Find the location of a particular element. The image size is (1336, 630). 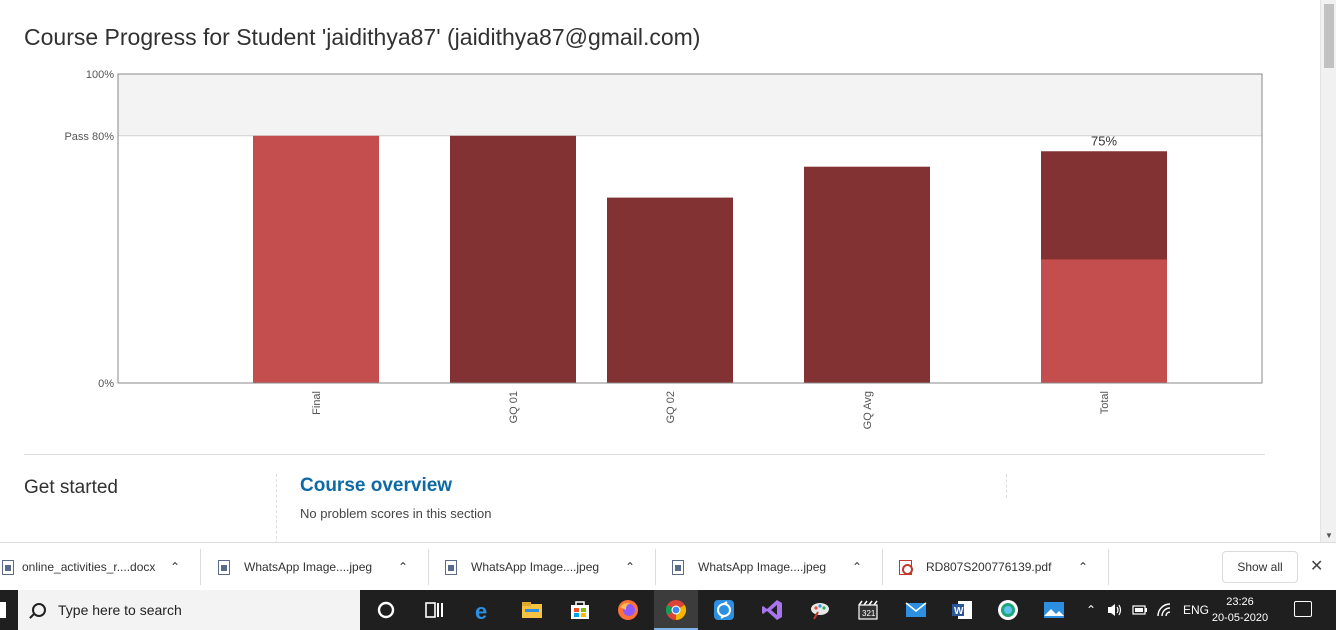

download-item: RD807S200776139.pdf is located at coordinates (975, 567).